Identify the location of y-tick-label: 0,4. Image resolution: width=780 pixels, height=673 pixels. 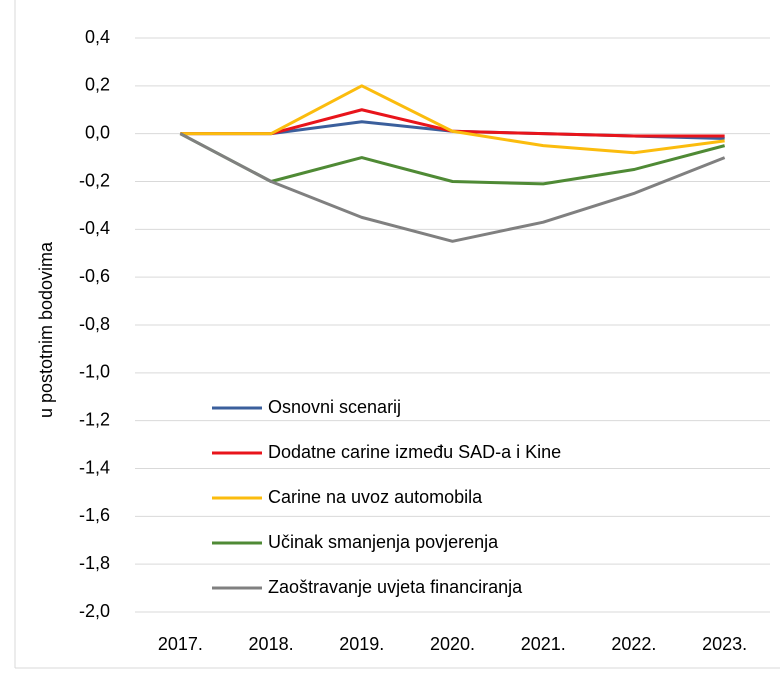
(97, 37).